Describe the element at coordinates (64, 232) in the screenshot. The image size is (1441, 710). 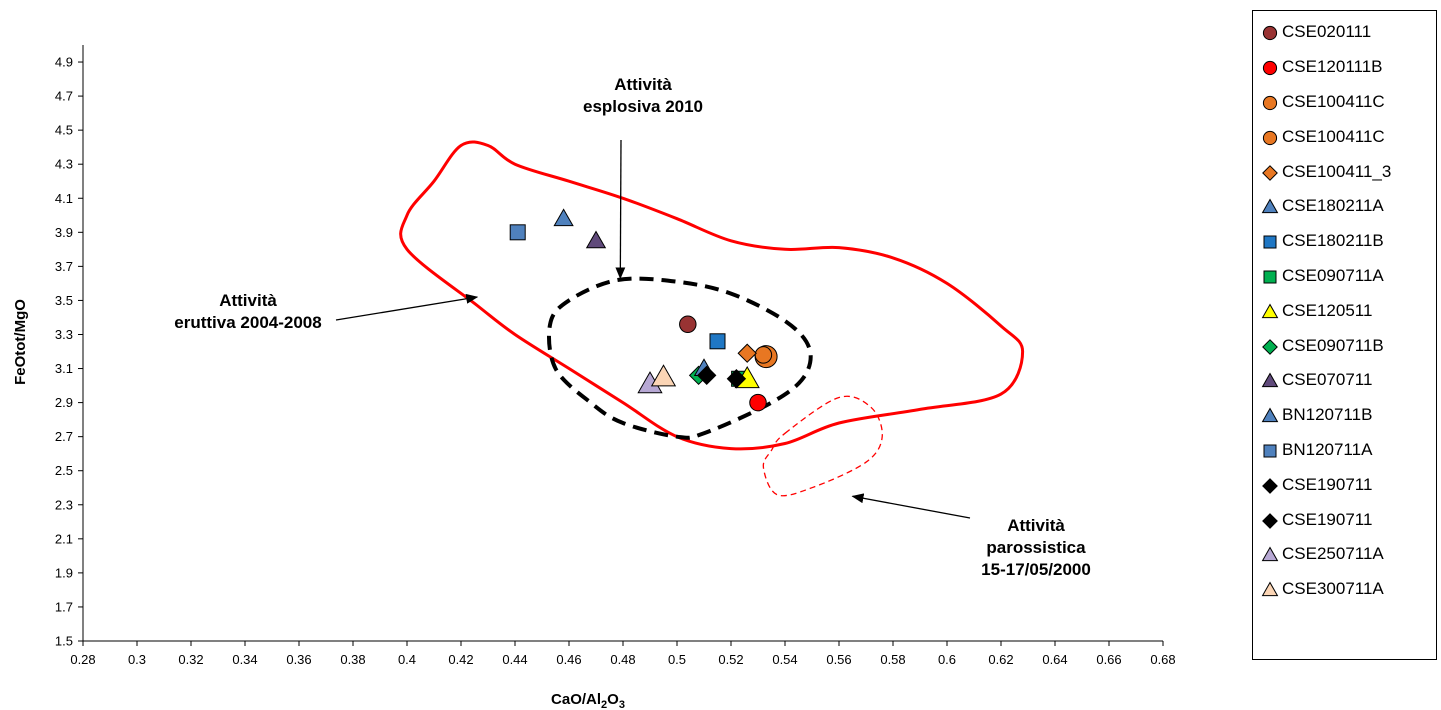
I see `y-tick-label: 3.9` at that location.